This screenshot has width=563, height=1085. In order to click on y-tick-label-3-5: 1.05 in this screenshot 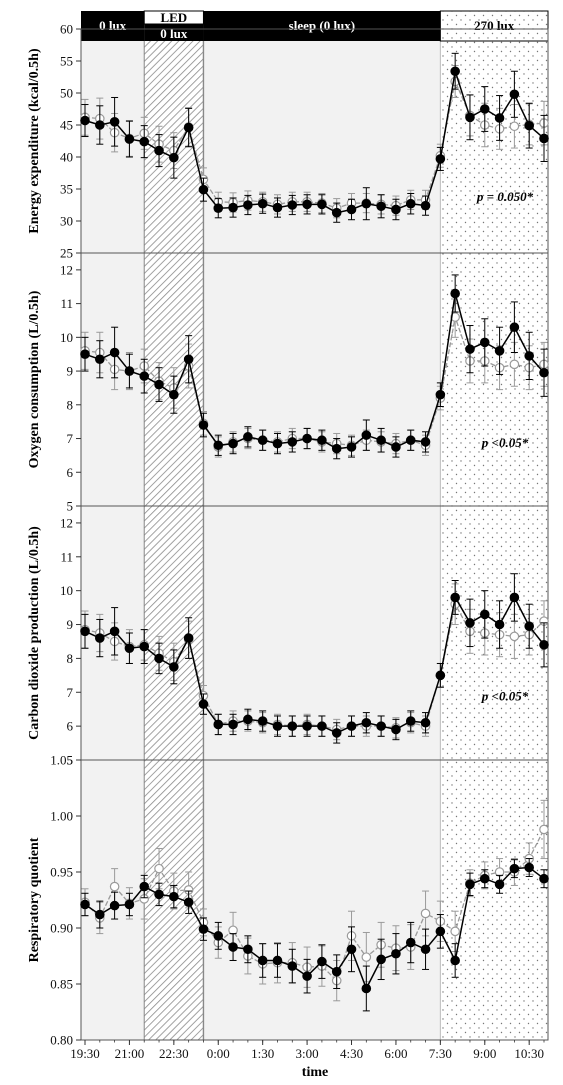, I will do `click(61, 760)`.